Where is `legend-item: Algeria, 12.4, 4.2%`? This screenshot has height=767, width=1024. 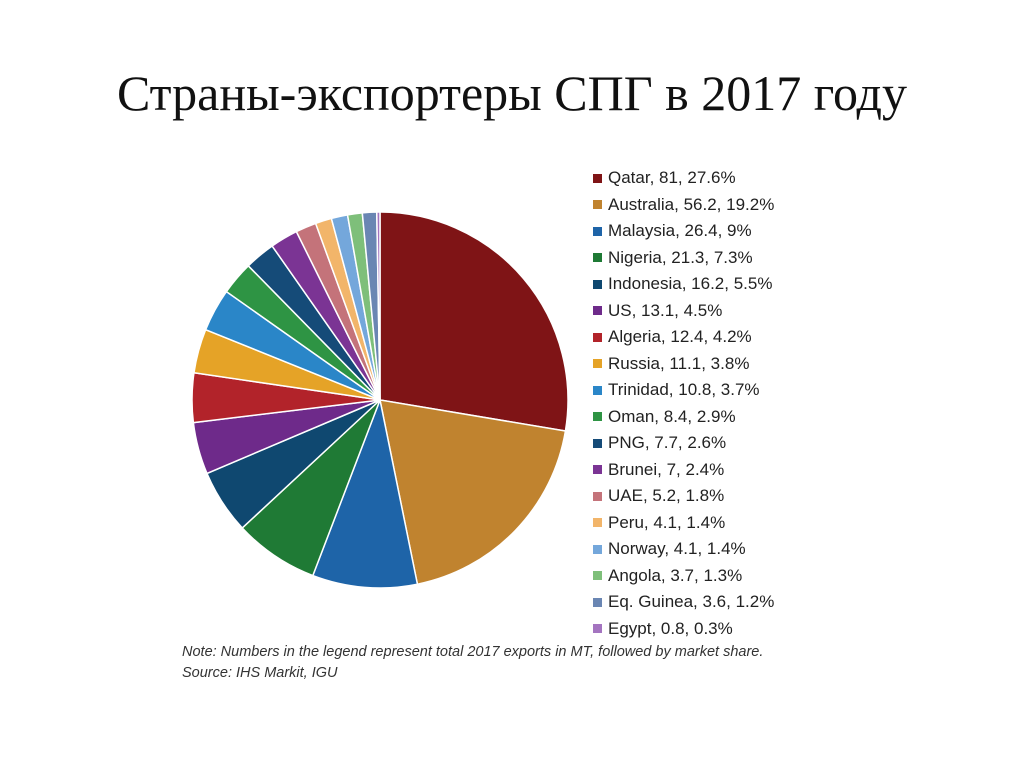
legend-item: Algeria, 12.4, 4.2% is located at coordinates (743, 337).